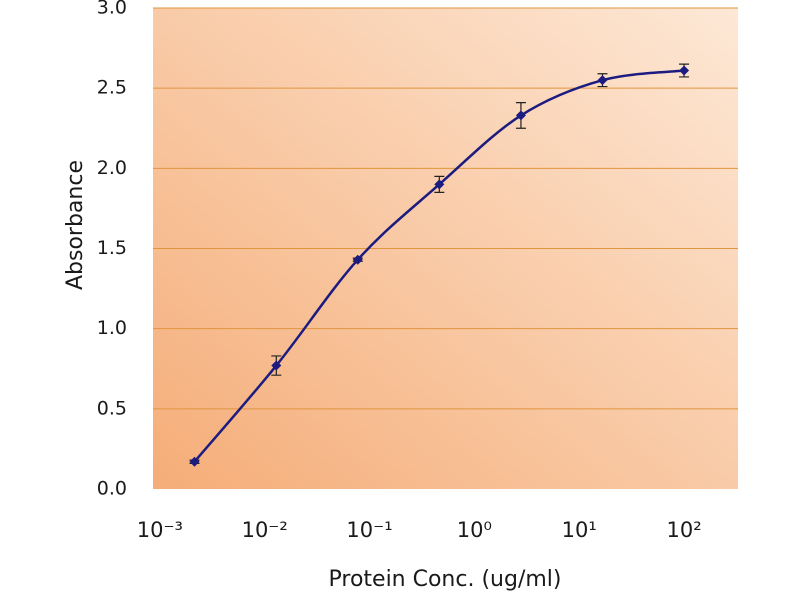 This screenshot has width=800, height=600. What do you see at coordinates (265, 530) in the screenshot?
I see `x-tick-label: 10⁻²` at bounding box center [265, 530].